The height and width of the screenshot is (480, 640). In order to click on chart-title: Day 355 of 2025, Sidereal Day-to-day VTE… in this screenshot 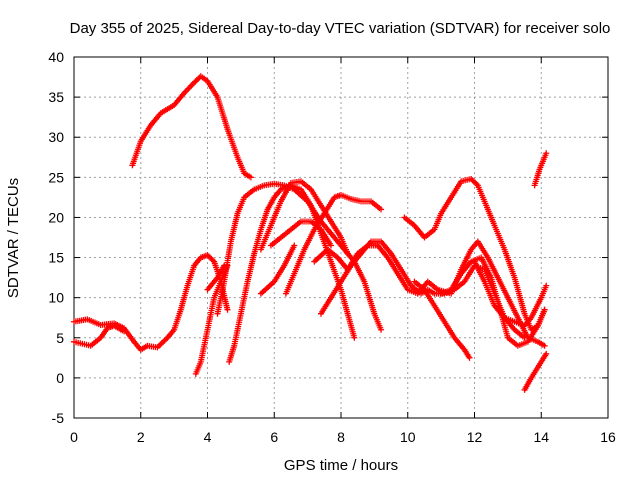, I will do `click(340, 28)`.